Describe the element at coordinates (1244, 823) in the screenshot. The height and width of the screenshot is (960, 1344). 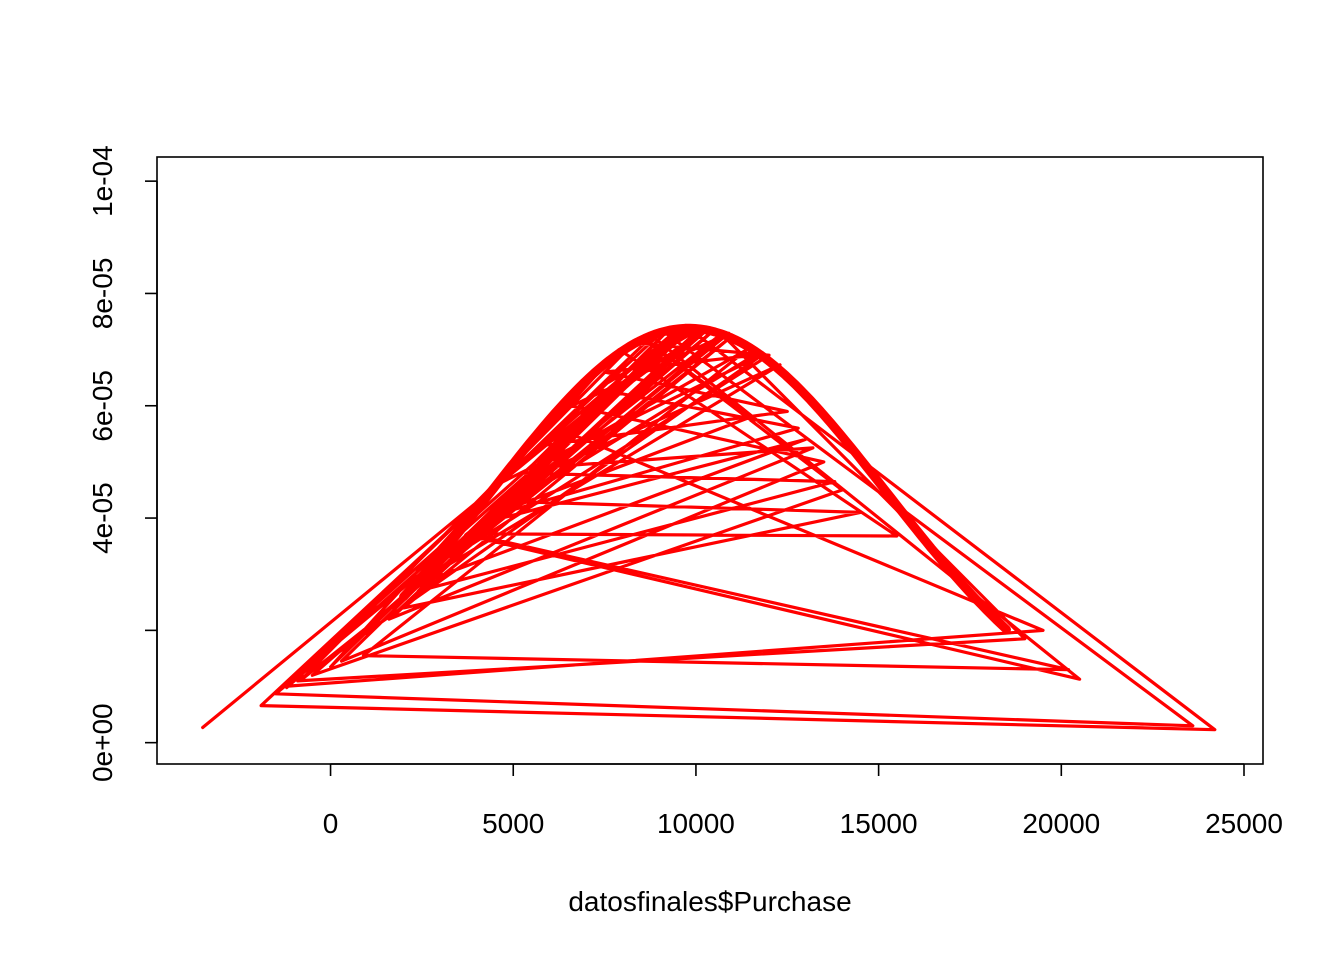
I see `x-tick-label: 25000` at that location.